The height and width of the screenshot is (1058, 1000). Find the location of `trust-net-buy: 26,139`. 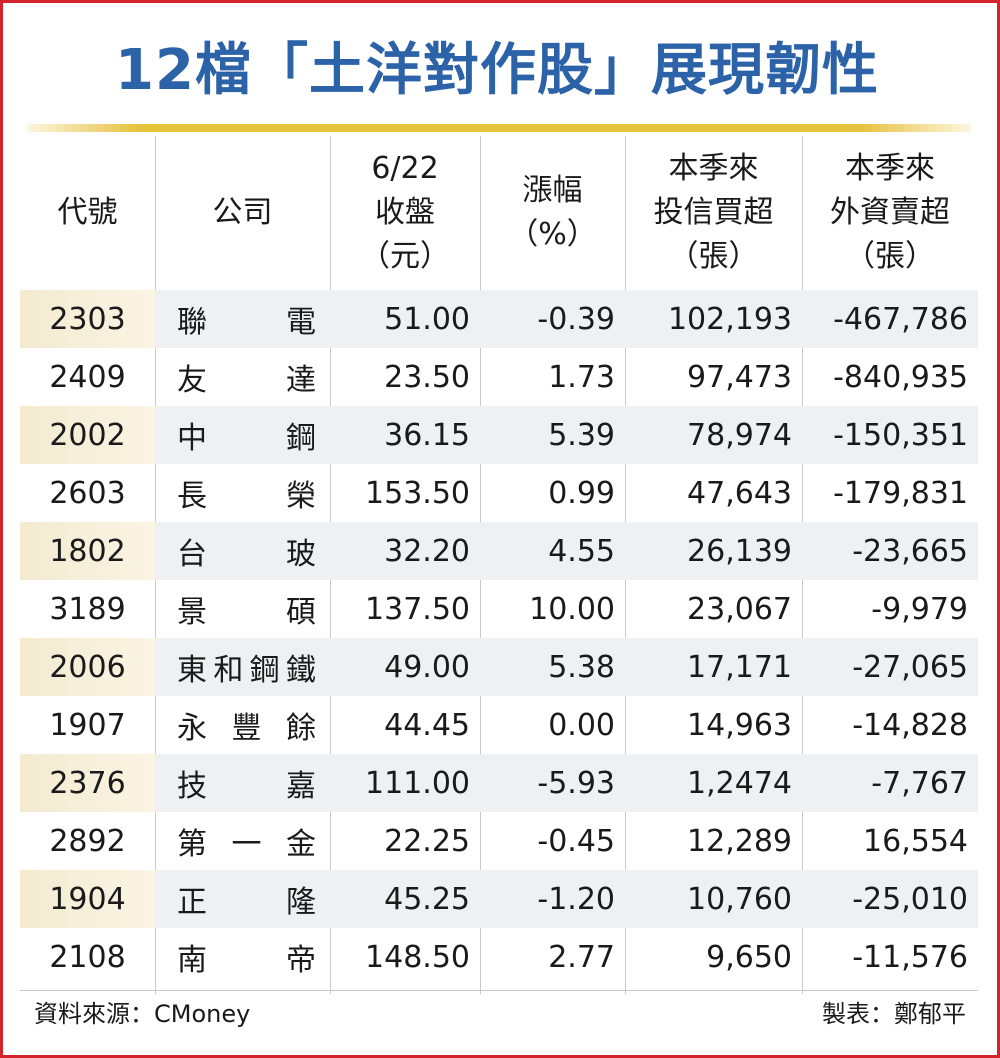

trust-net-buy: 26,139 is located at coordinates (739, 551).